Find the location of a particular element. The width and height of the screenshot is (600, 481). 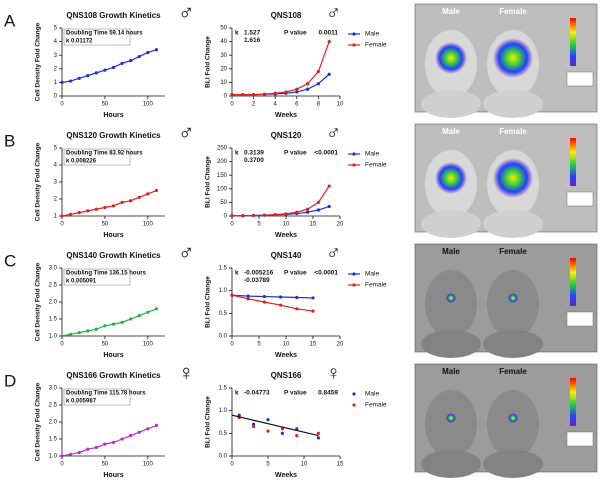

y-tick-label: 0 is located at coordinates (226, 217).